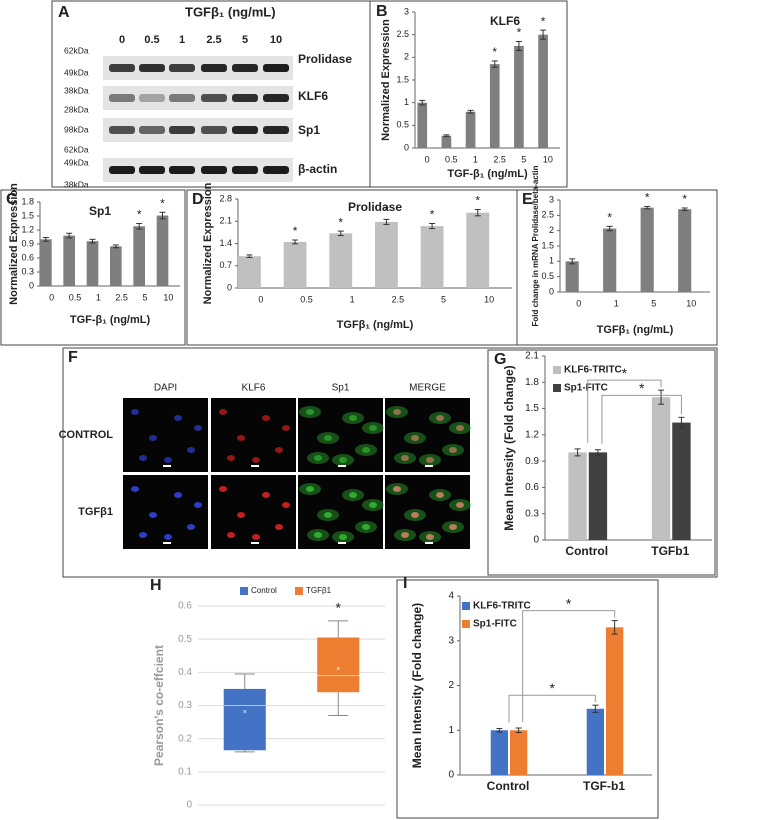 The width and height of the screenshot is (777, 820). Describe the element at coordinates (230, 11) in the screenshot. I see `blot-title: TGFβ₁ (ng/mL)` at that location.